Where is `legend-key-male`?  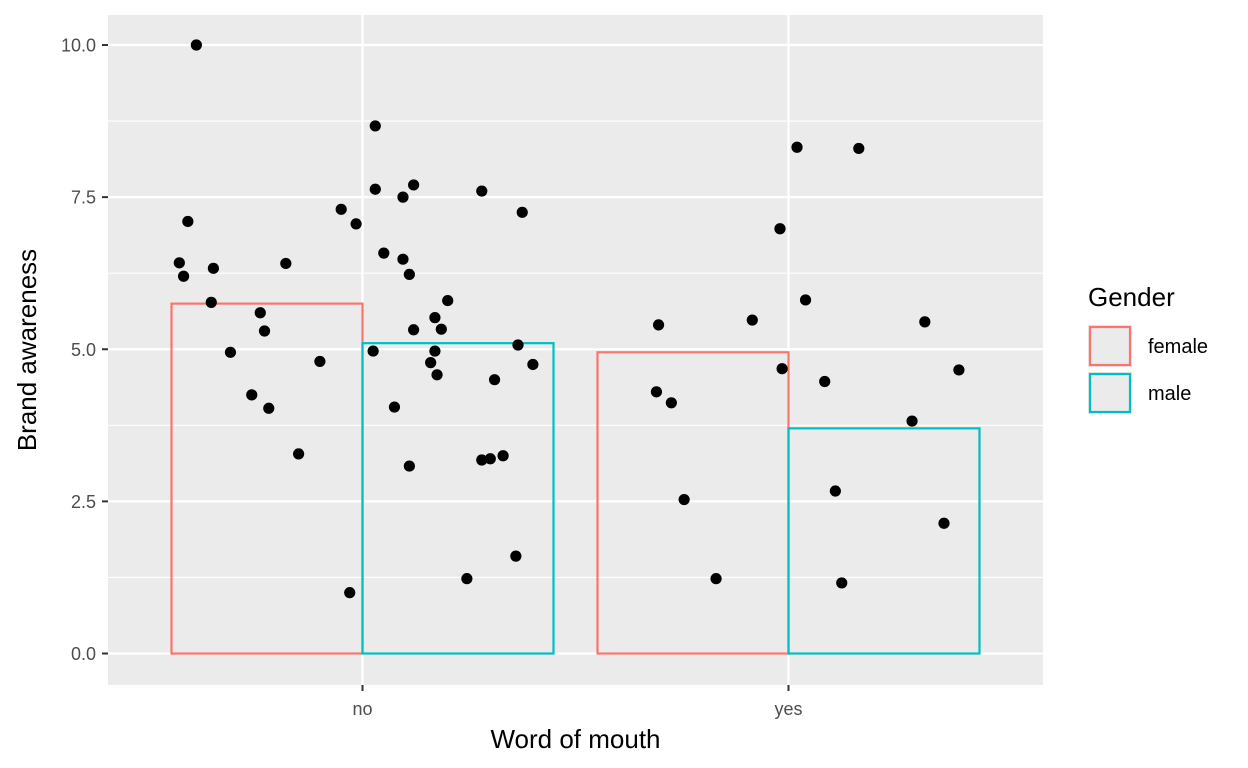 legend-key-male is located at coordinates (1110, 393).